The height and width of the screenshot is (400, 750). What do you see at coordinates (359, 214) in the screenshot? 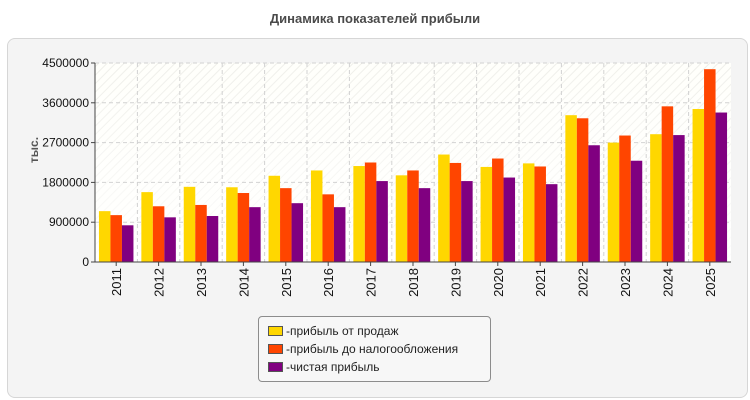
I see `bar-sales-profit-2017` at bounding box center [359, 214].